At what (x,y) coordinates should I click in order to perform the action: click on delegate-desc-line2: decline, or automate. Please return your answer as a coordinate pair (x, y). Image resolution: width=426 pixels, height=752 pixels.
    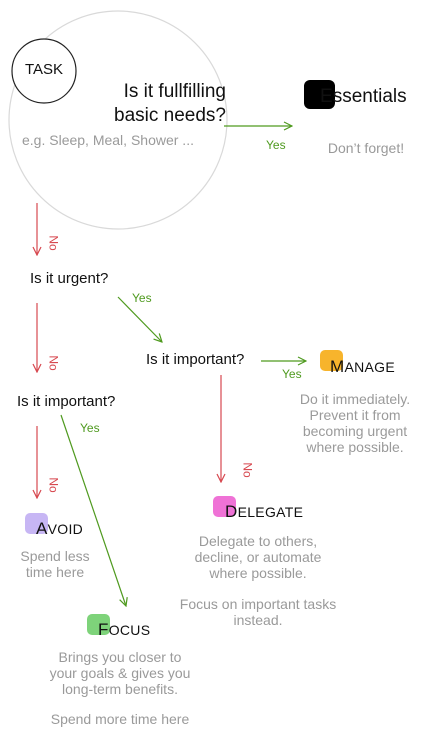
    Looking at the image, I should click on (258, 557).